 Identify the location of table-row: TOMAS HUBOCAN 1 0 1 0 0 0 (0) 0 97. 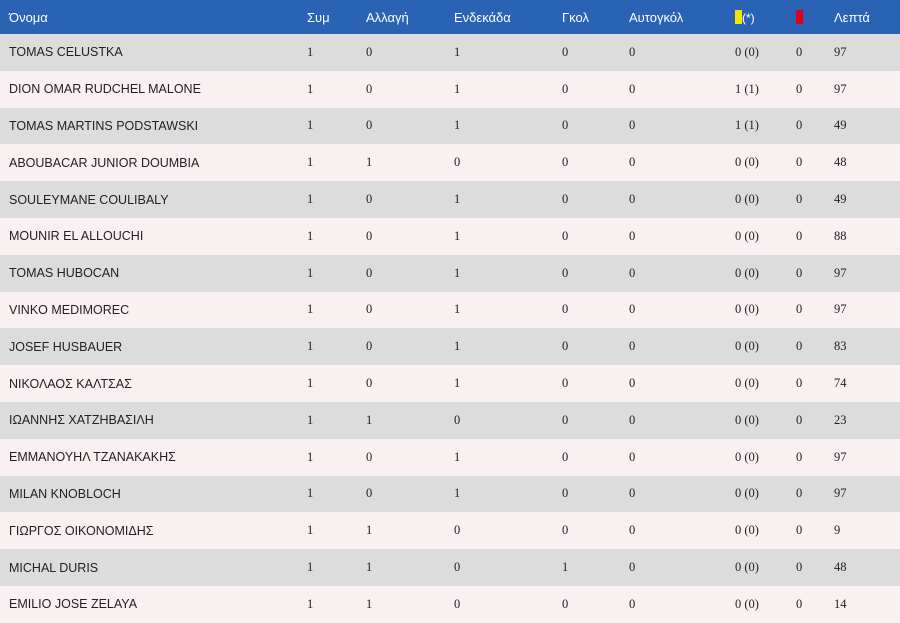
(450, 273).